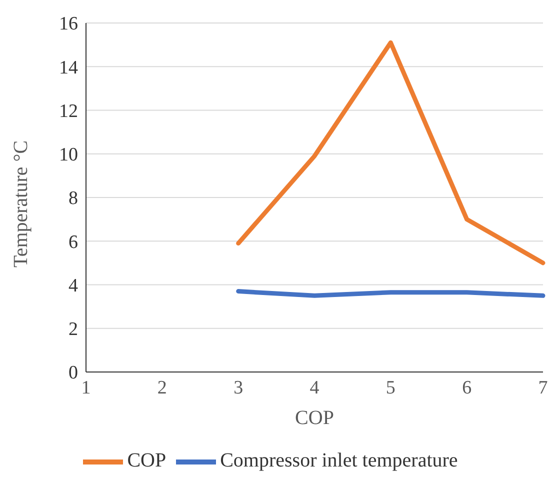  What do you see at coordinates (315, 387) in the screenshot?
I see `x-tick-label: 4` at bounding box center [315, 387].